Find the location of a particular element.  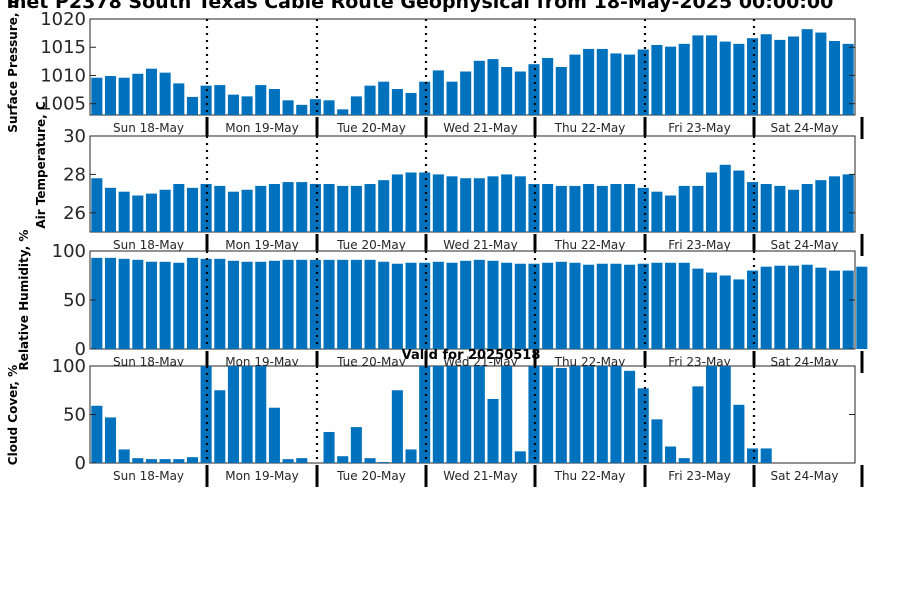

x-day-label: Tue 20-May is located at coordinates (371, 128).